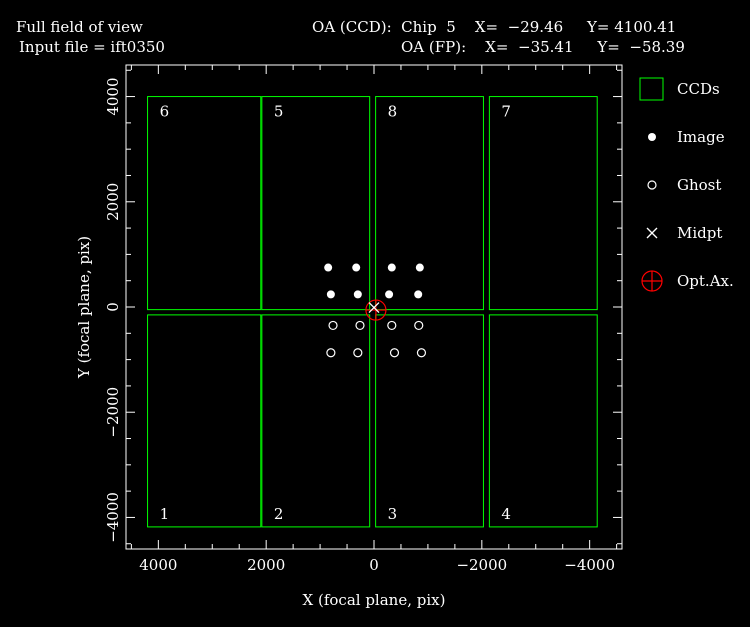  I want to click on legend-label: Image, so click(701, 137).